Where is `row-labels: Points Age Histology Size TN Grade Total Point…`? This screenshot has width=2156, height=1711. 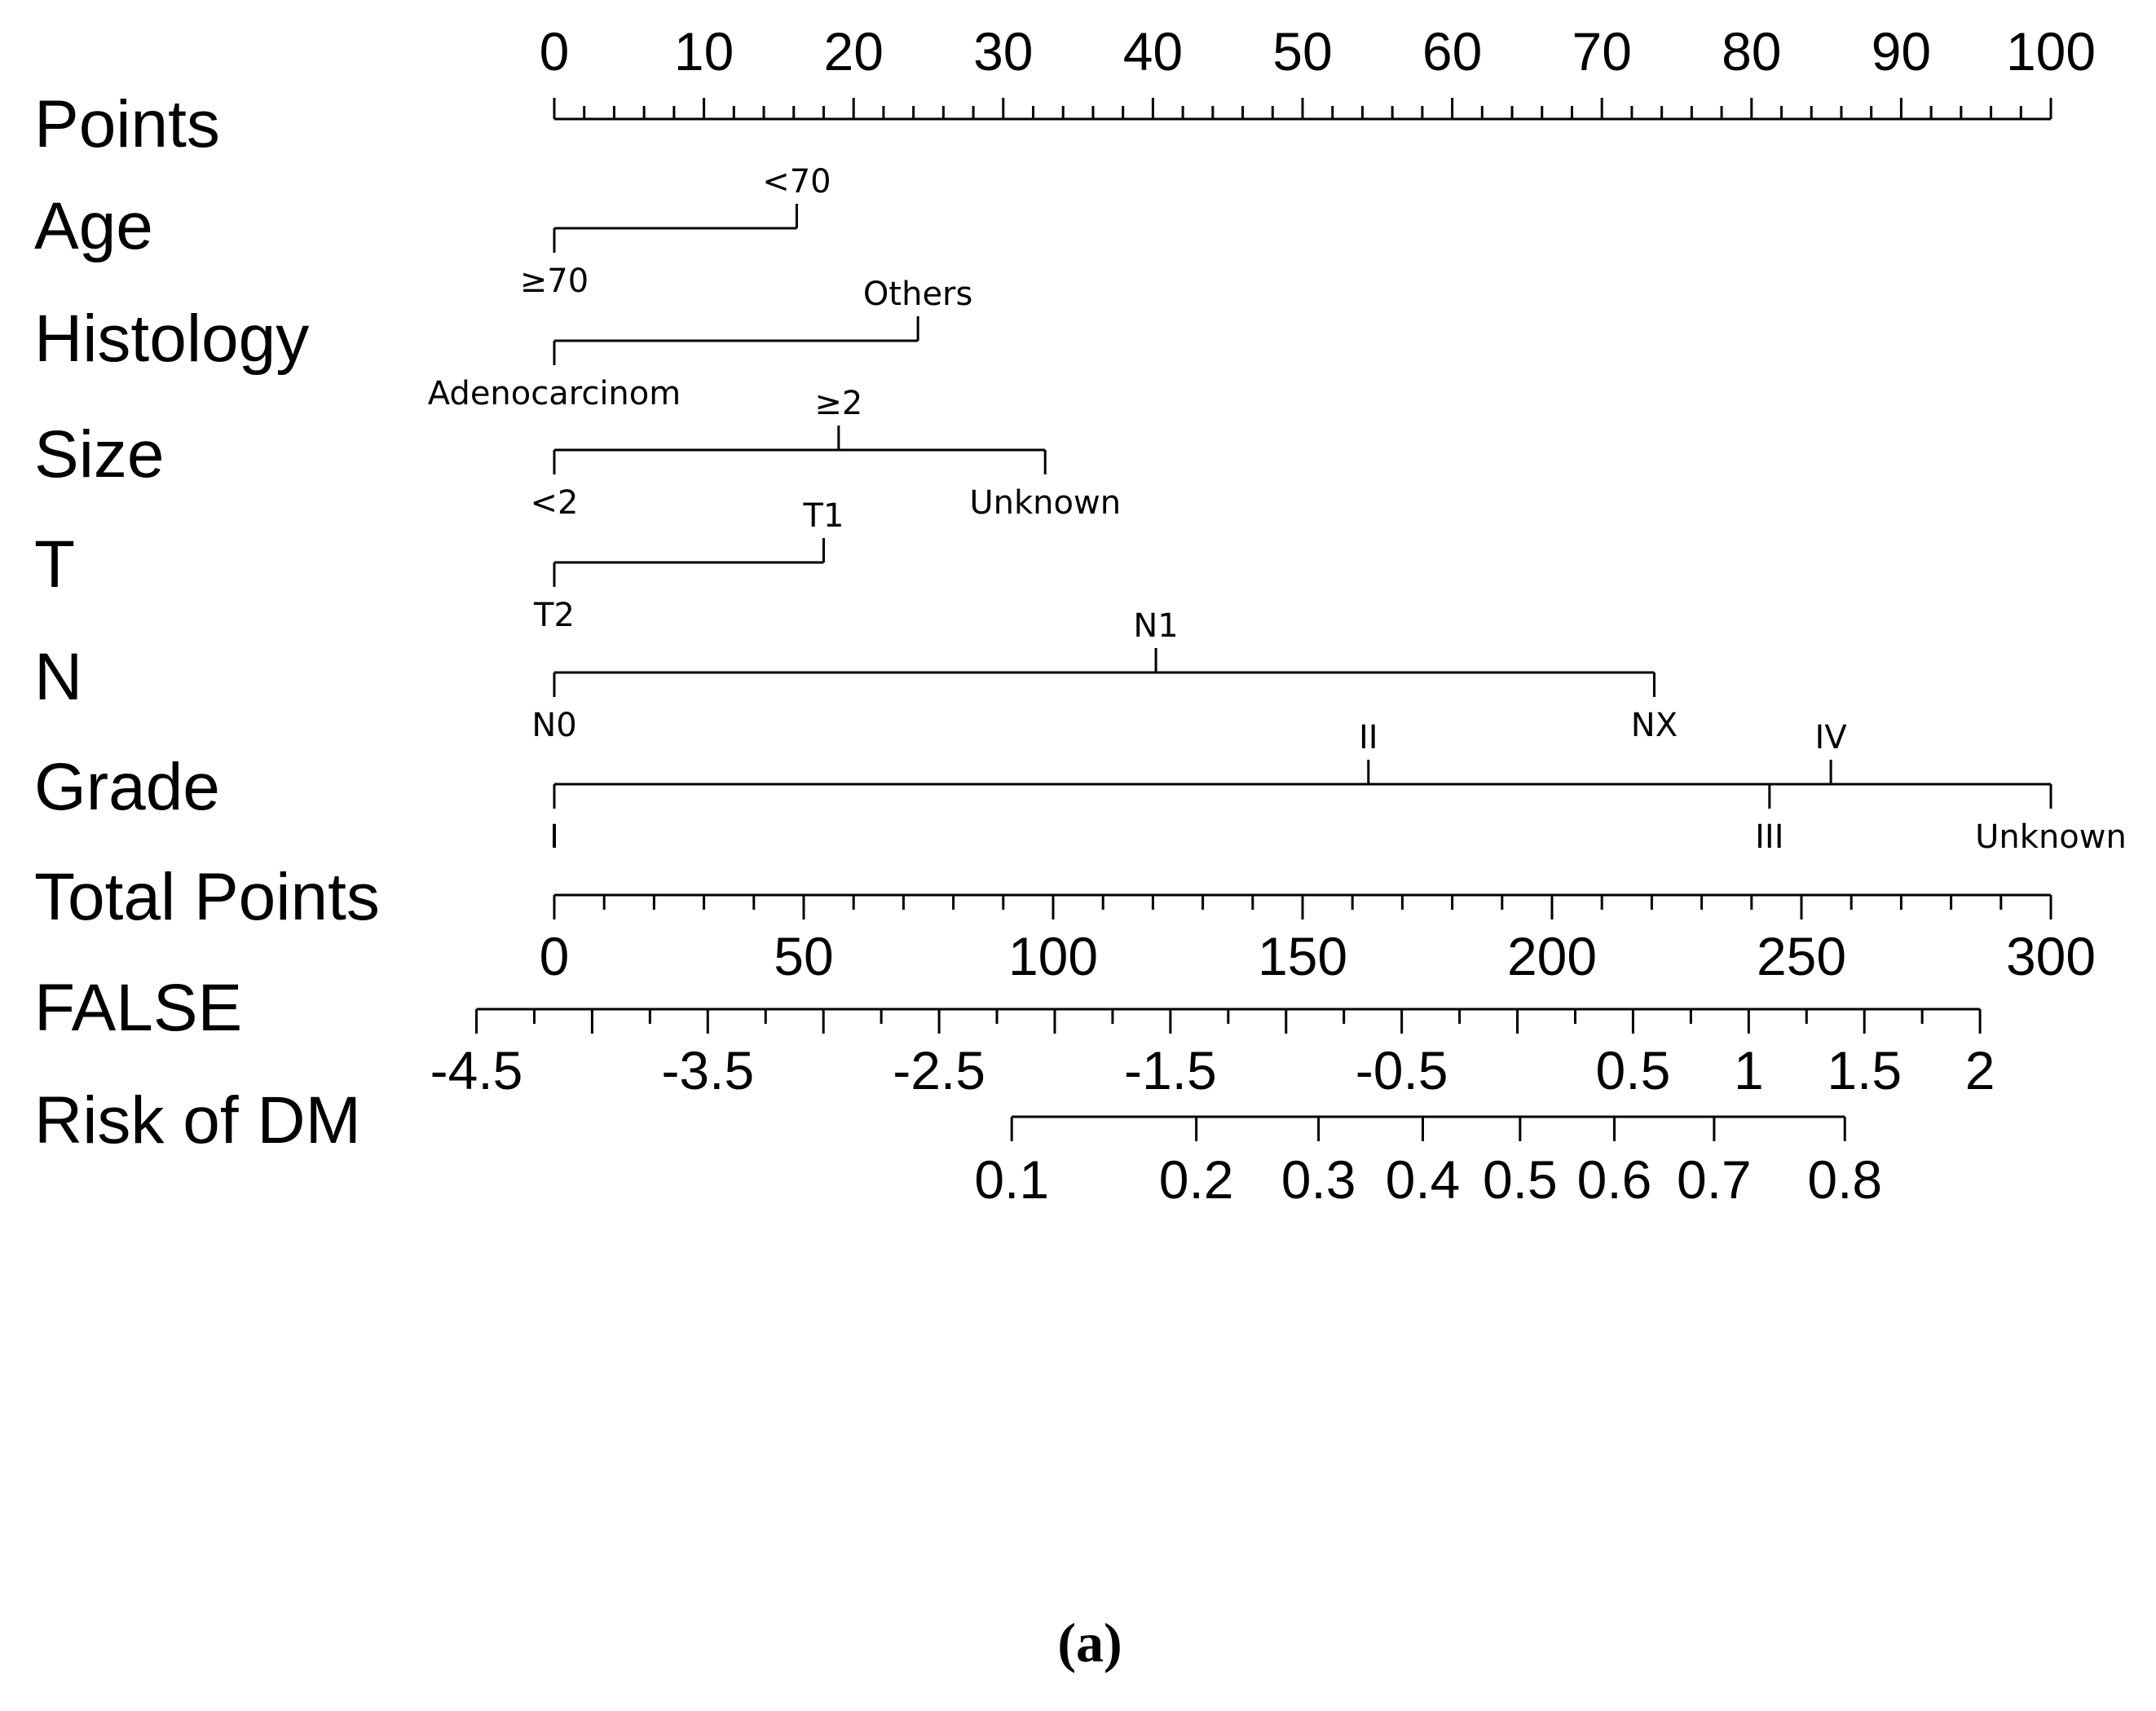 row-labels: Points Age Histology Size TN Grade Total Point… is located at coordinates (207, 622).